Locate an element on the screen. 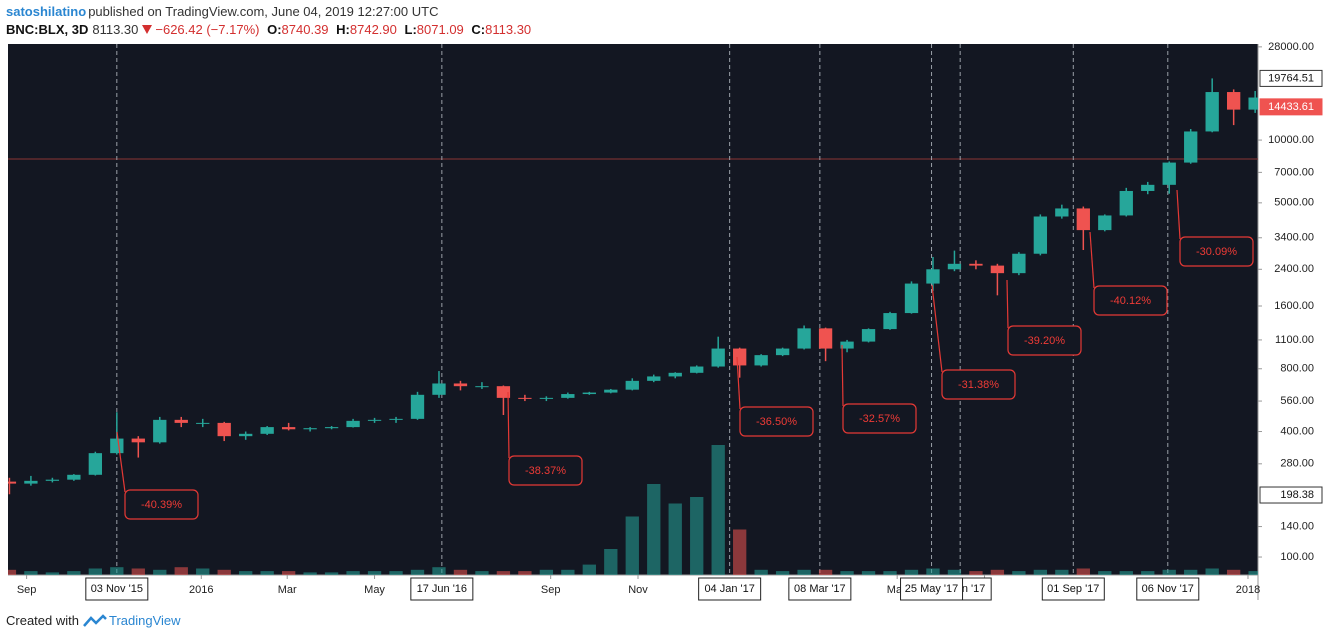 The height and width of the screenshot is (639, 1330). x-tick-label: Mar is located at coordinates (287, 590).